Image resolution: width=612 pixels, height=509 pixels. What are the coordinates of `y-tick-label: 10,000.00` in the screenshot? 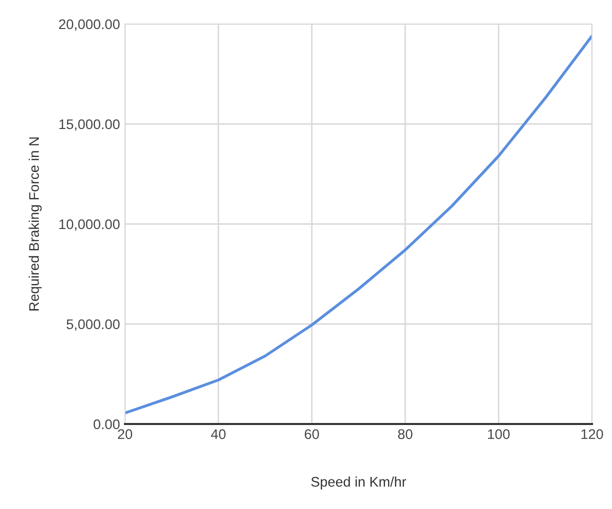 It's located at (89, 225).